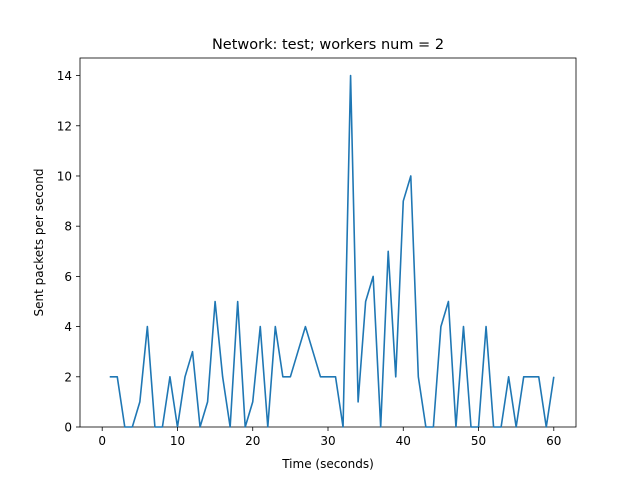 Image resolution: width=640 pixels, height=480 pixels. Describe the element at coordinates (252, 441) in the screenshot. I see `x-tick-label: 20` at that location.